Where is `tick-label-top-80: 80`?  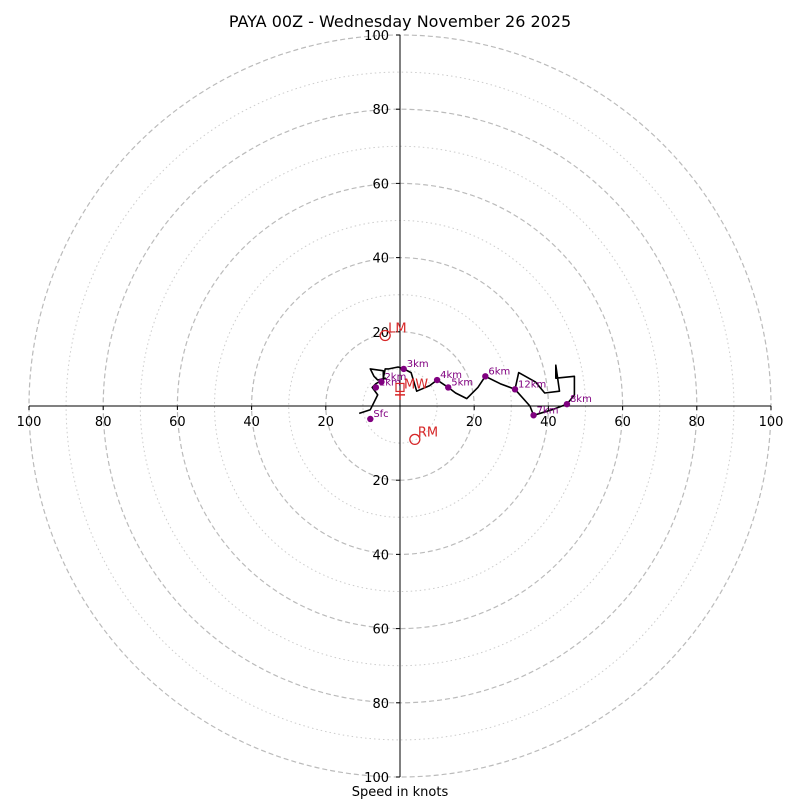
tick-label-top-80: 80 is located at coordinates (380, 110).